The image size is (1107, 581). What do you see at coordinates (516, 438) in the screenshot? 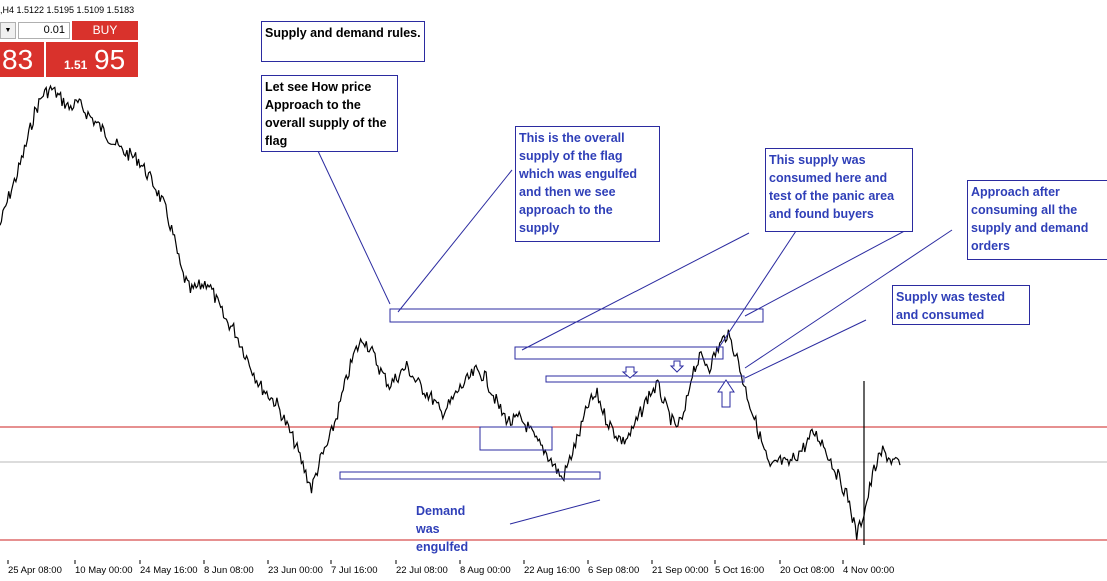
I see `demand-zone-small` at bounding box center [516, 438].